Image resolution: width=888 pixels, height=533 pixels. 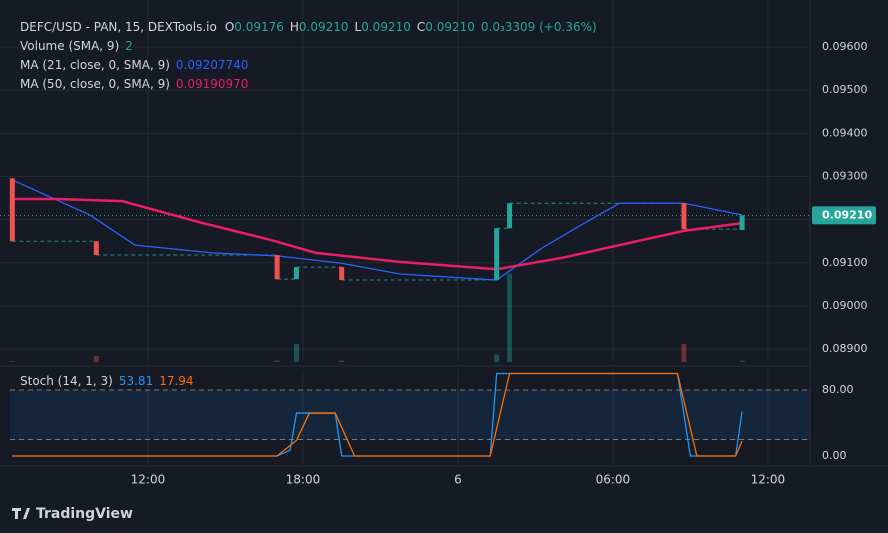 I want to click on price-marker, so click(x=844, y=215).